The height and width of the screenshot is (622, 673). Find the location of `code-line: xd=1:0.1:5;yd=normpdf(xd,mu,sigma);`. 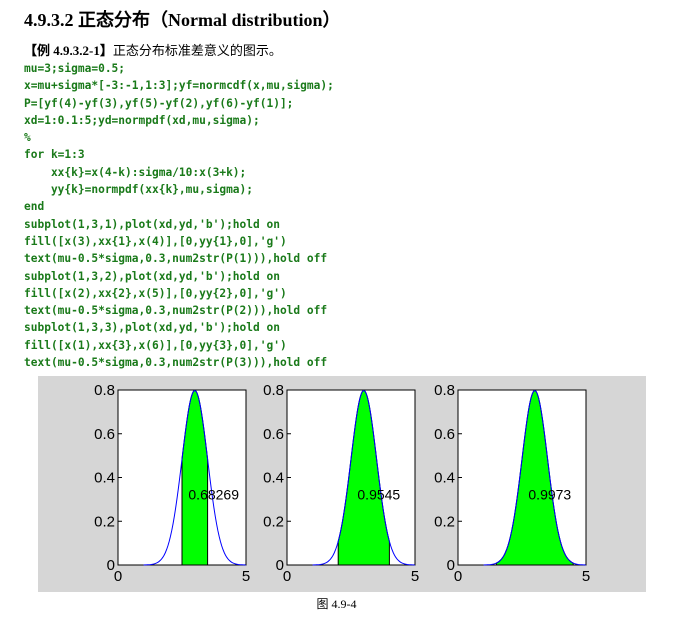

code-line: xd=1:0.1:5;yd=normpdf(xd,mu,sigma); is located at coordinates (142, 120).